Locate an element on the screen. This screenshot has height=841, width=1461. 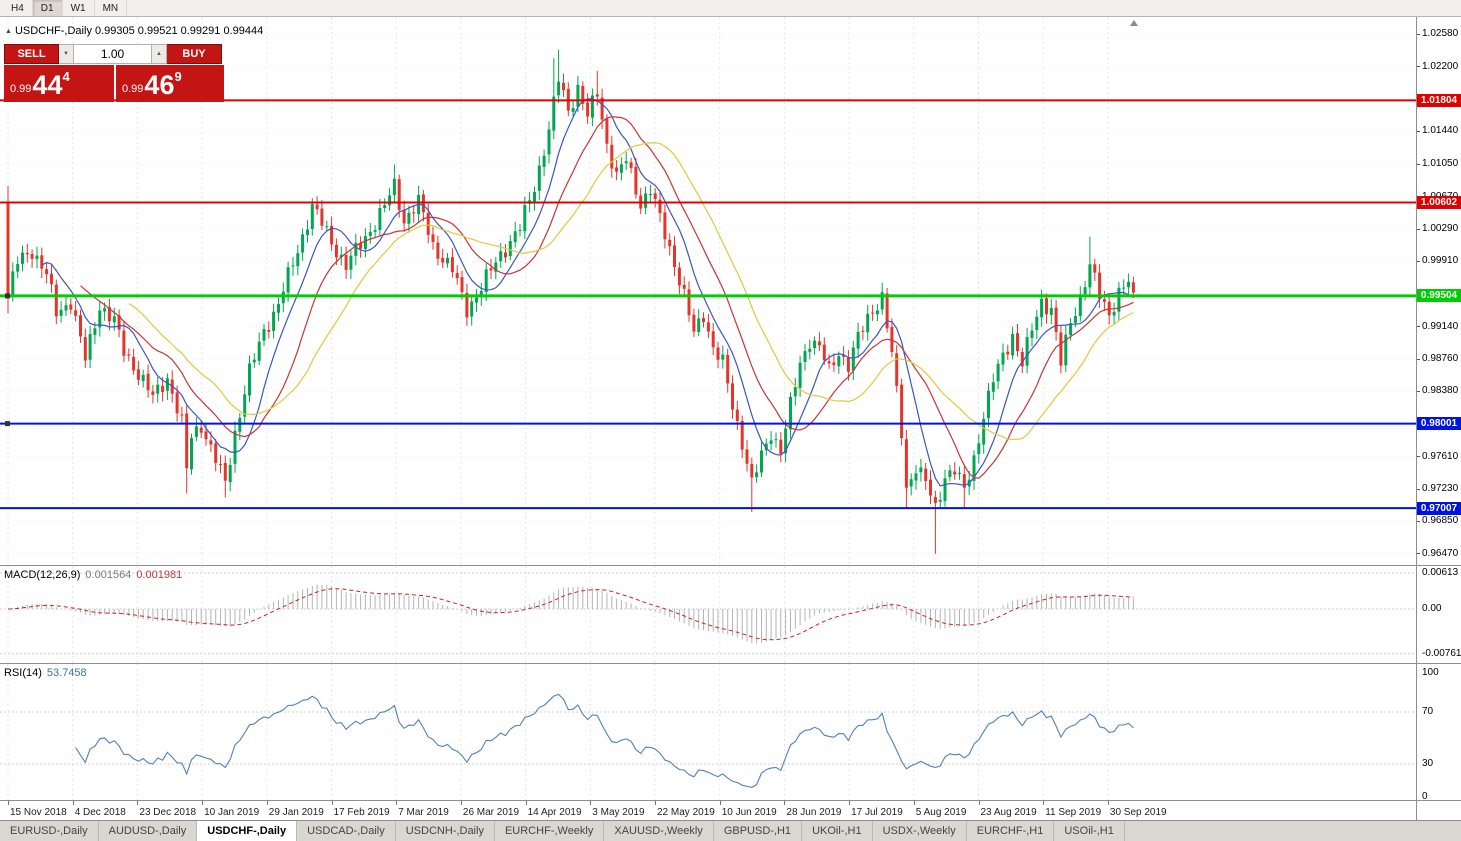
buy-button: BUY is located at coordinates (194, 54).